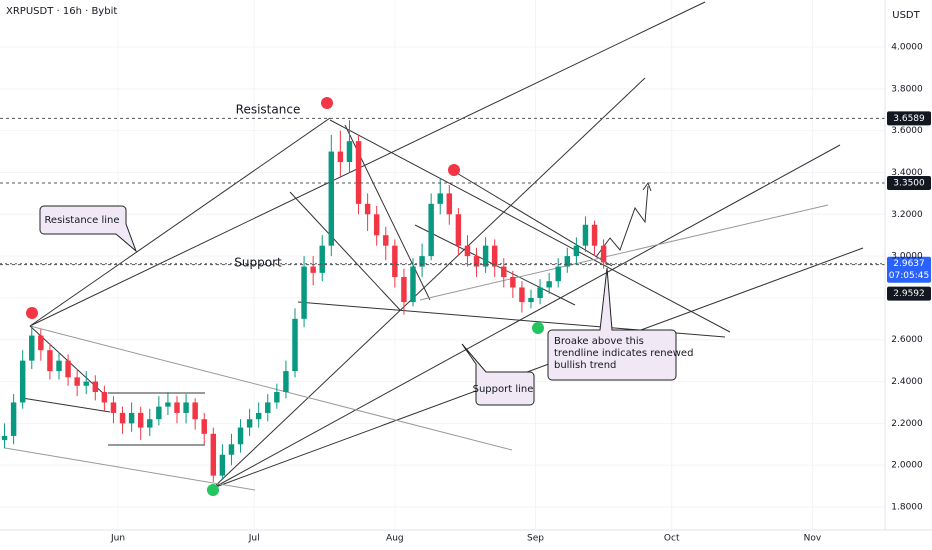 The image size is (932, 550). Describe the element at coordinates (907, 131) in the screenshot. I see `y-tick-label: 3.6000` at that location.